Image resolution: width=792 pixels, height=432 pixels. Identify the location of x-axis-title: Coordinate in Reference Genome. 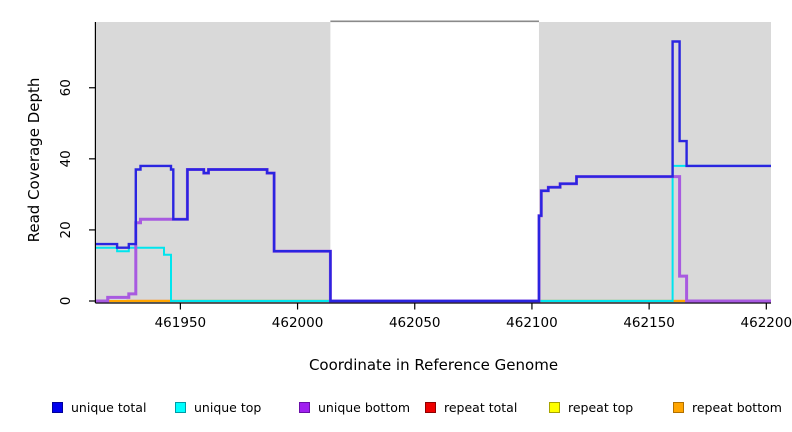
(433, 365).